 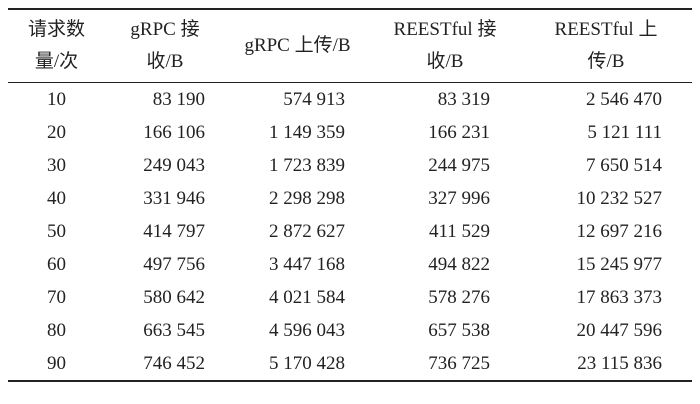 I want to click on table-cell: 70, so click(x=56, y=297).